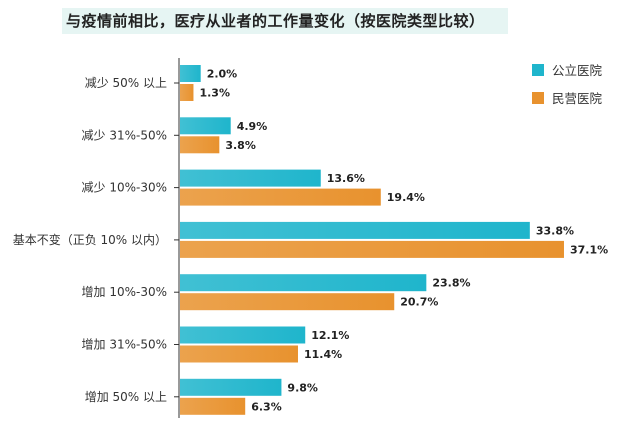 The height and width of the screenshot is (429, 640). Describe the element at coordinates (240, 145) in the screenshot. I see `value-label: 3.8%` at that location.